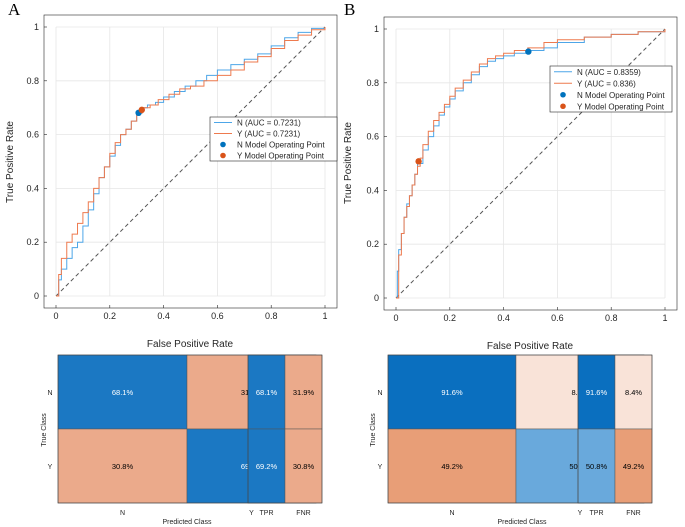 The image size is (685, 527). Describe the element at coordinates (251, 513) in the screenshot. I see `cm-col-label-a: Y` at that location.